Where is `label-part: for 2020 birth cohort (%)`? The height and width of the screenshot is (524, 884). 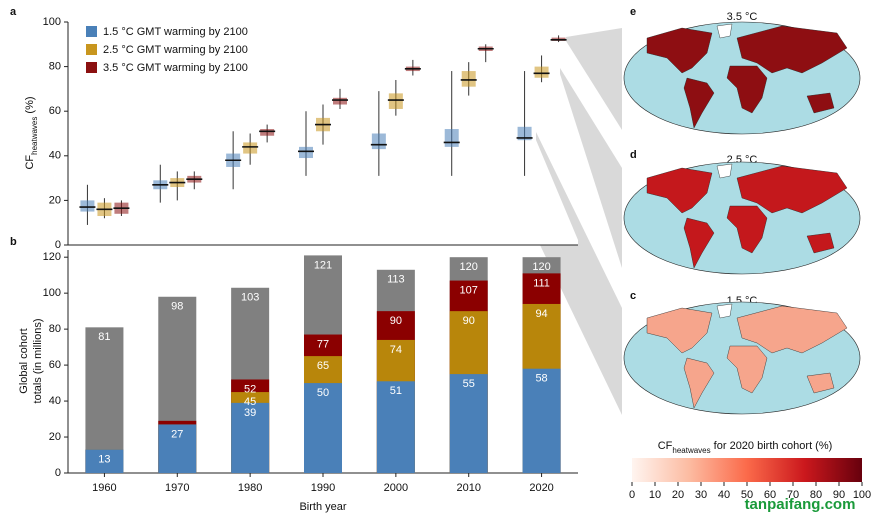 label-part: for 2020 birth cohort (%) is located at coordinates (772, 446).